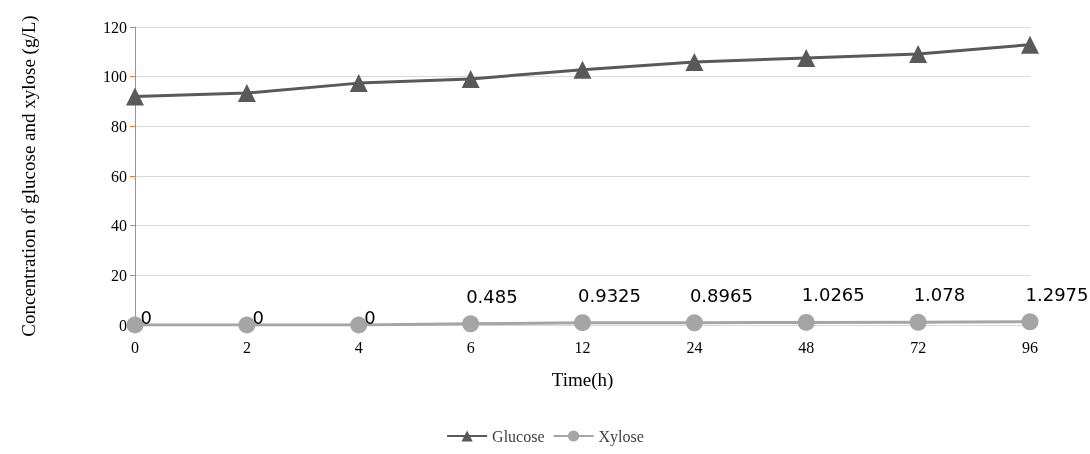 The width and height of the screenshot is (1090, 454). Describe the element at coordinates (806, 347) in the screenshot. I see `x-tick-label: 48` at that location.